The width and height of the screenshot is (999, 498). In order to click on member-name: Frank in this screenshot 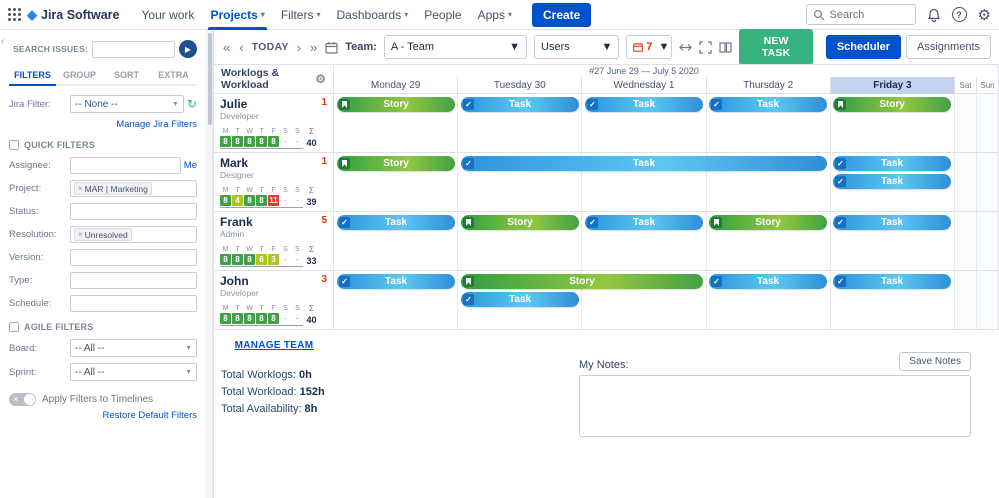, I will do `click(236, 222)`.